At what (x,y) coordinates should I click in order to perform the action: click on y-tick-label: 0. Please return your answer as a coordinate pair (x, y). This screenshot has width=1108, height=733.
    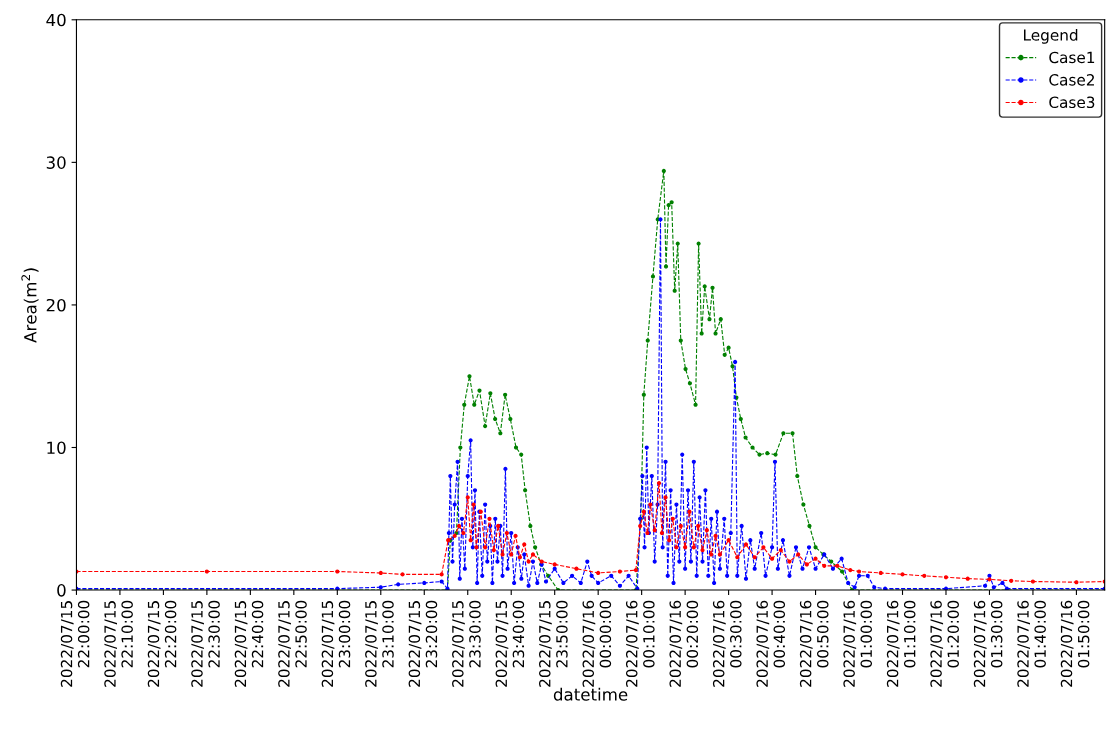
    Looking at the image, I should click on (61, 590).